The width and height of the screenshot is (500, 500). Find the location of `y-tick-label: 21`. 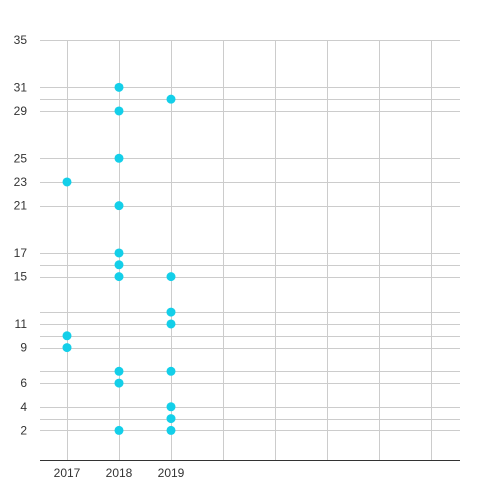

y-tick-label: 21 is located at coordinates (21, 206).